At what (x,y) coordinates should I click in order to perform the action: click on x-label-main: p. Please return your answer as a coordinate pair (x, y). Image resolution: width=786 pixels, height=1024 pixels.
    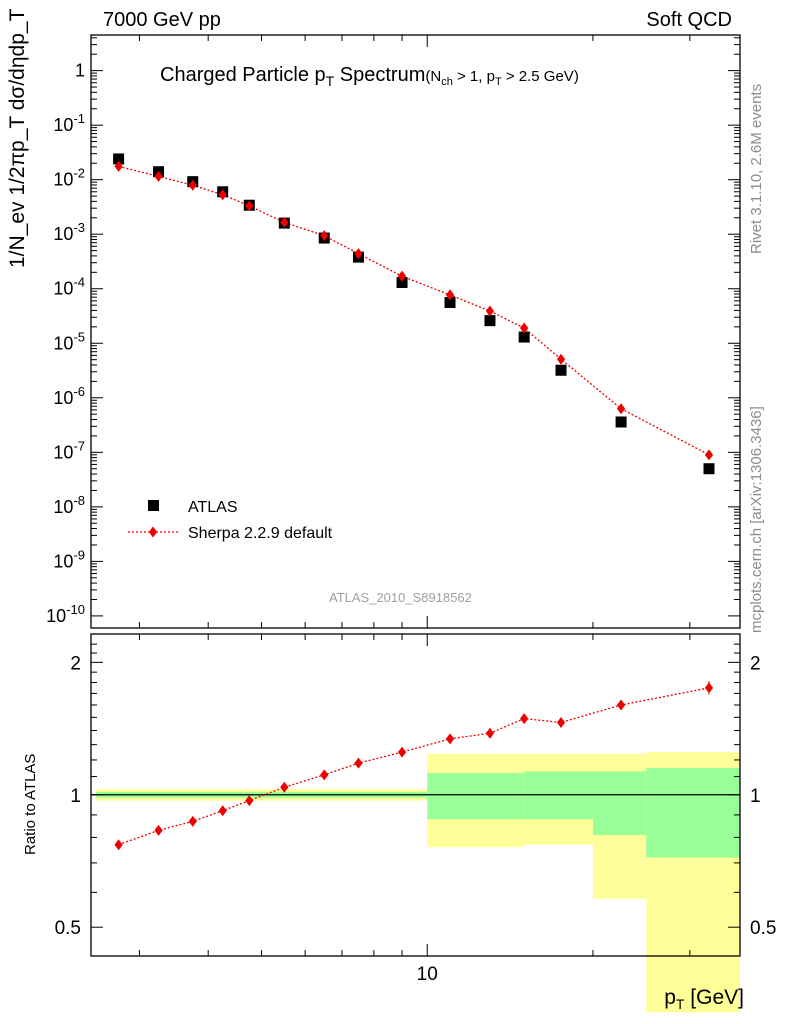
    Looking at the image, I should click on (670, 997).